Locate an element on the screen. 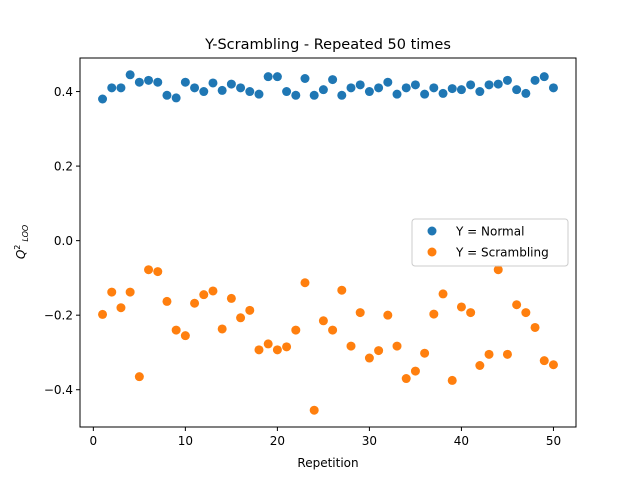  x-tick-label: 50 is located at coordinates (553, 441).